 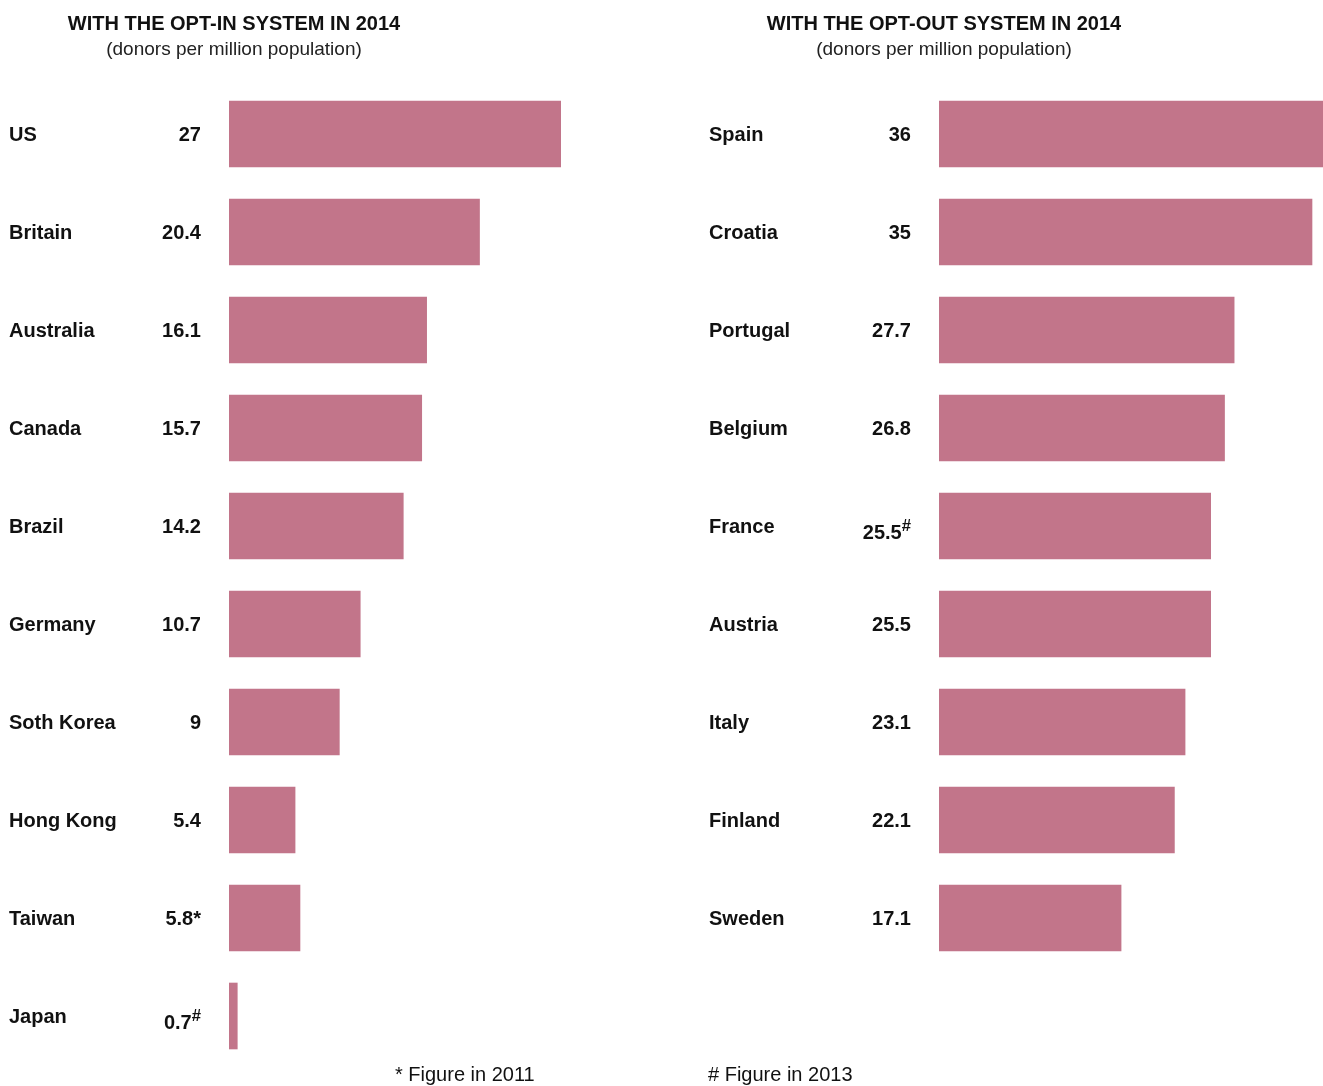 What do you see at coordinates (183, 918) in the screenshot?
I see `data-label: 5.8*` at bounding box center [183, 918].